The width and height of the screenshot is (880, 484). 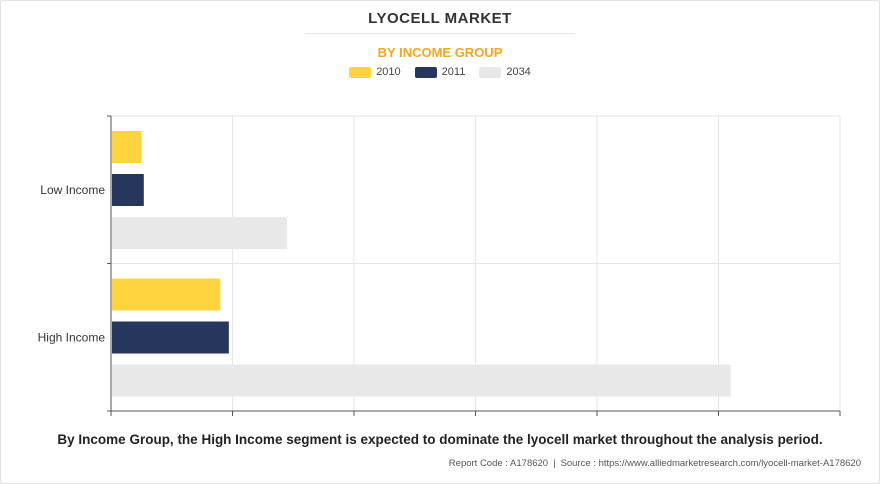 What do you see at coordinates (440, 52) in the screenshot?
I see `chart-subtitle: BY INCOME GROUP` at bounding box center [440, 52].